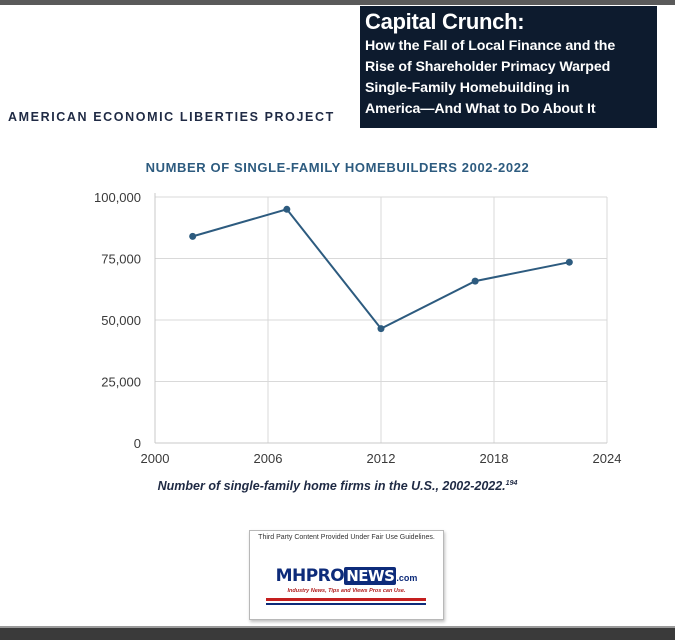 This screenshot has width=675, height=640. Describe the element at coordinates (121, 320) in the screenshot. I see `y-tick-label: 50,000` at that location.